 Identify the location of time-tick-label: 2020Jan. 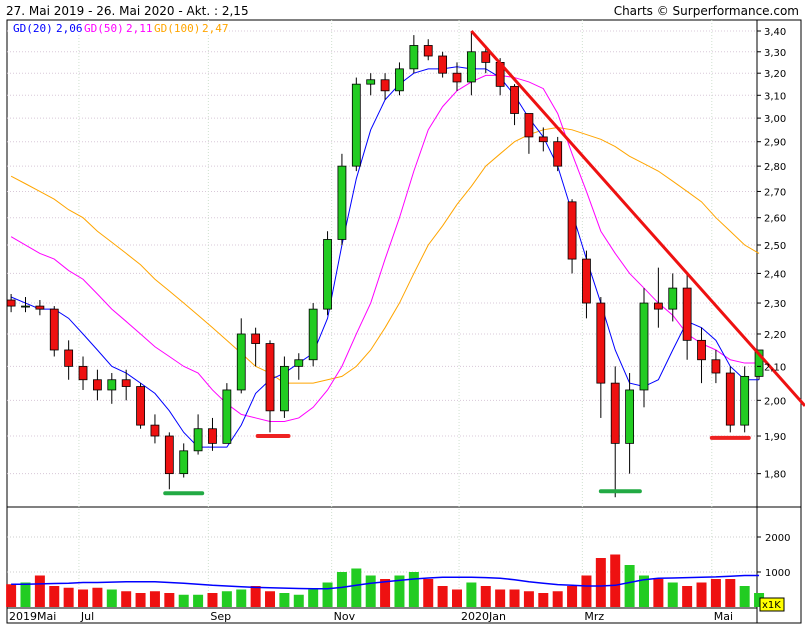
(483, 616).